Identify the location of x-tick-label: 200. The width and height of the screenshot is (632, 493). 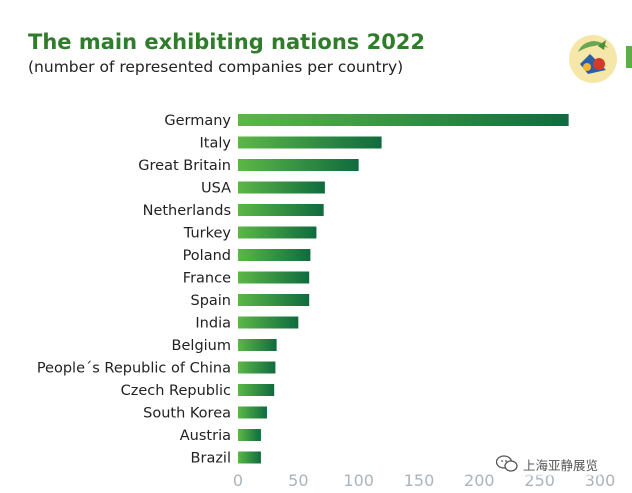
(479, 480).